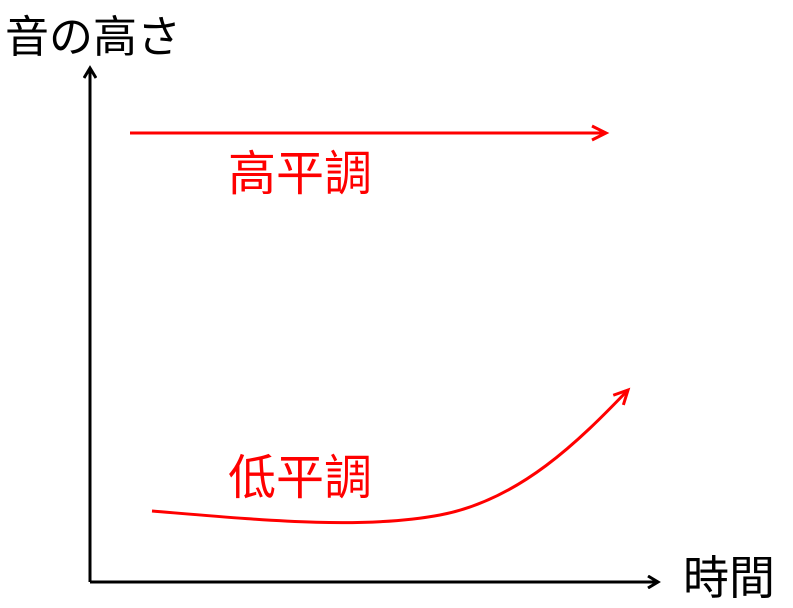 The width and height of the screenshot is (793, 608). Describe the element at coordinates (300, 478) in the screenshot. I see `low-level-tone-label: 低平調` at that location.